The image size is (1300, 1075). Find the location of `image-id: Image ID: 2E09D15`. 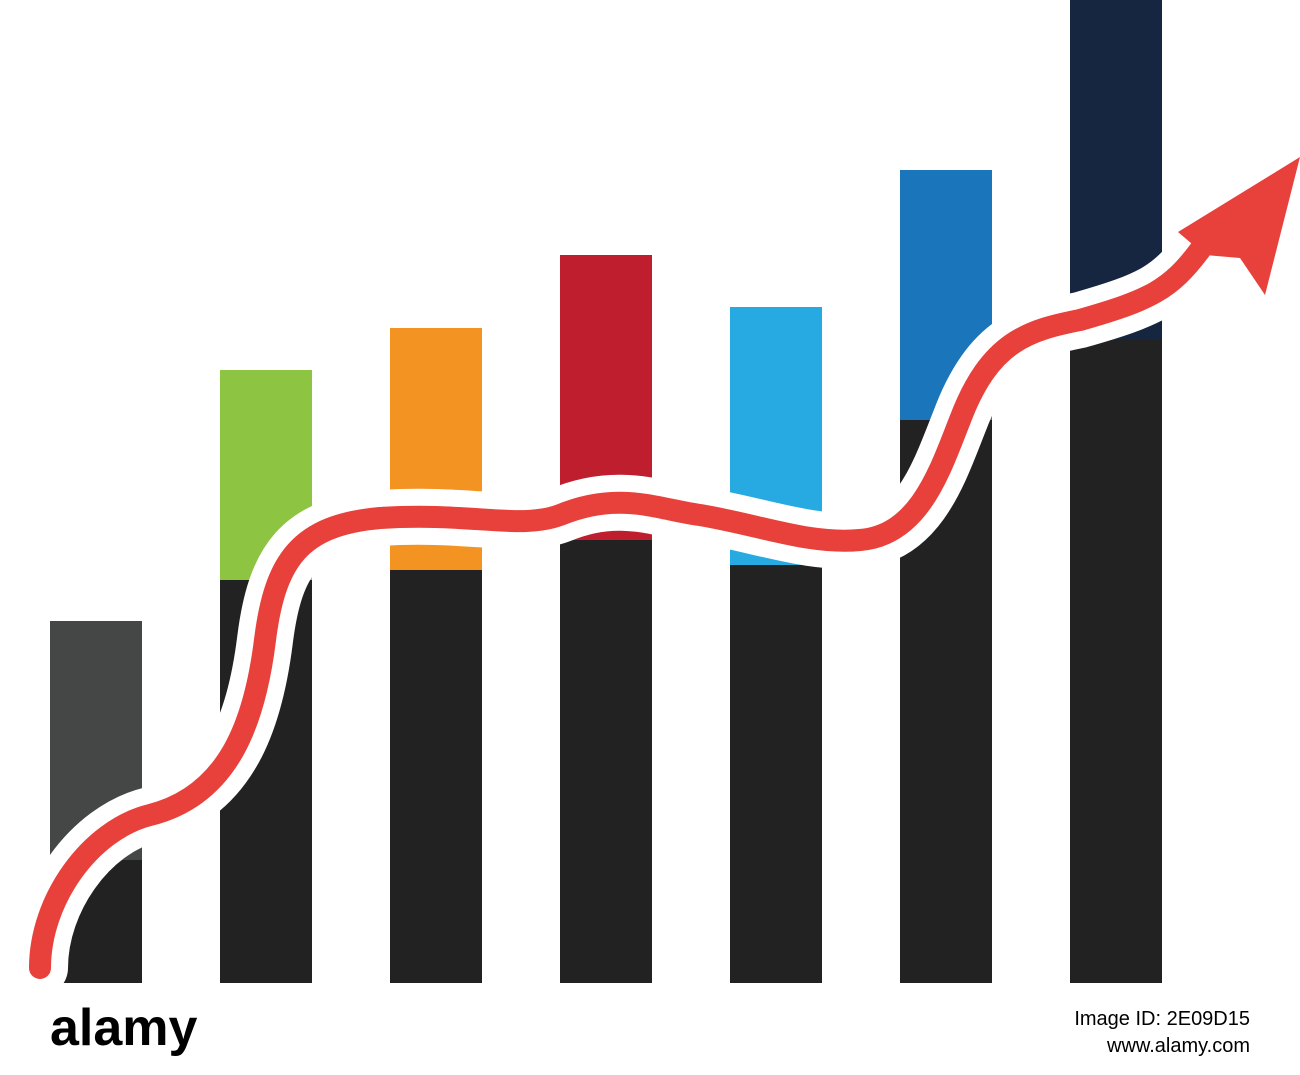

image-id: Image ID: 2E09D15 is located at coordinates (1162, 1019).